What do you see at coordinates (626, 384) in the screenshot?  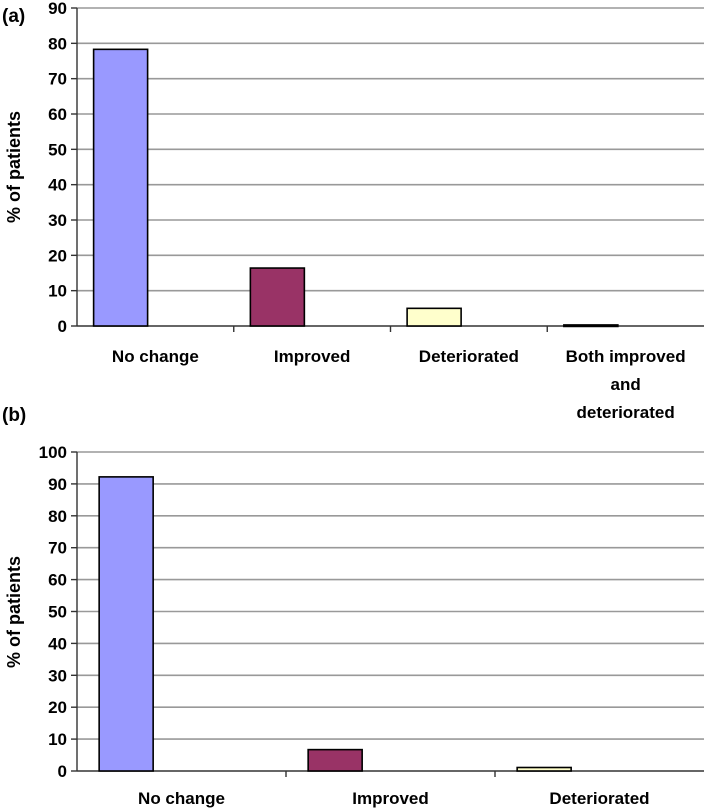 I see `category-label: and` at bounding box center [626, 384].